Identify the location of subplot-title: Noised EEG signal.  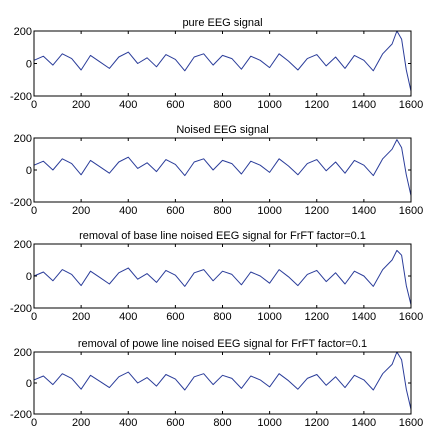
(222, 130).